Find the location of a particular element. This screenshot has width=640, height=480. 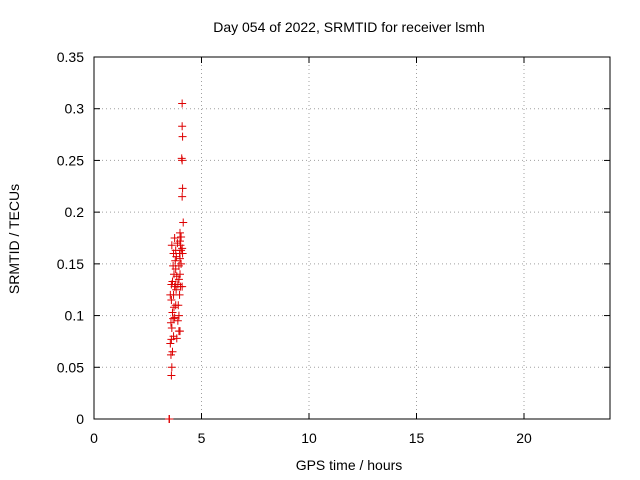

y-tick-label: 0.05 is located at coordinates (70, 367).